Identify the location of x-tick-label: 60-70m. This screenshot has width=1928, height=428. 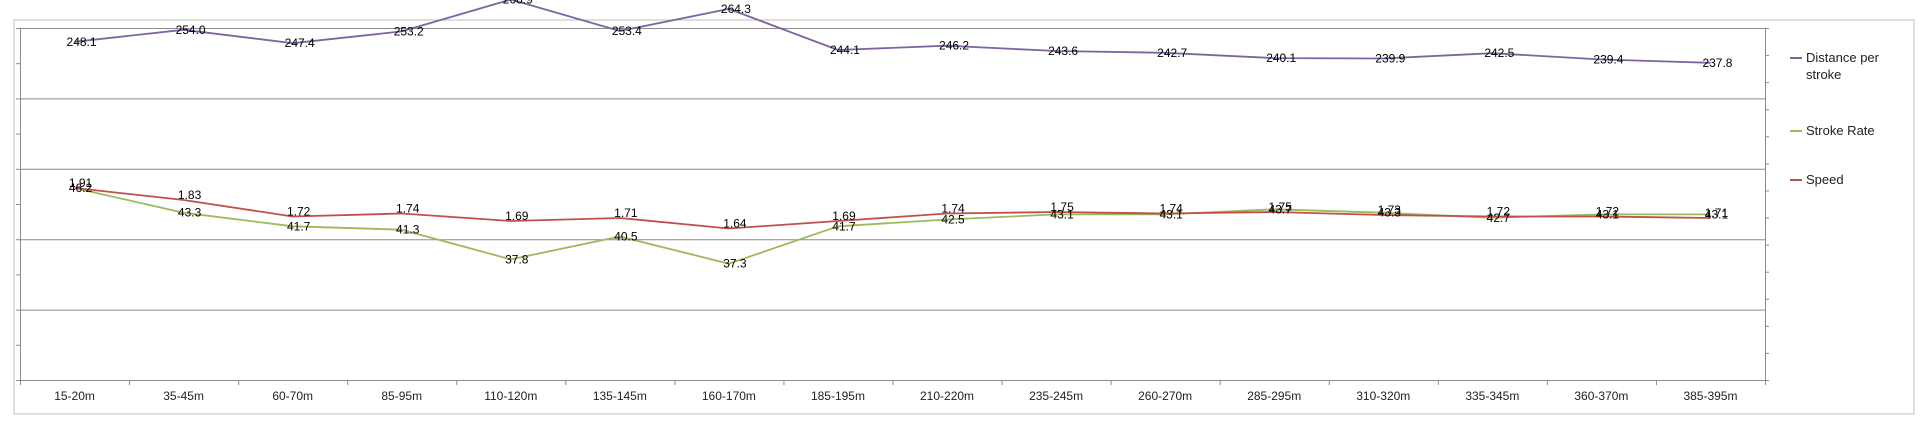
(292, 396).